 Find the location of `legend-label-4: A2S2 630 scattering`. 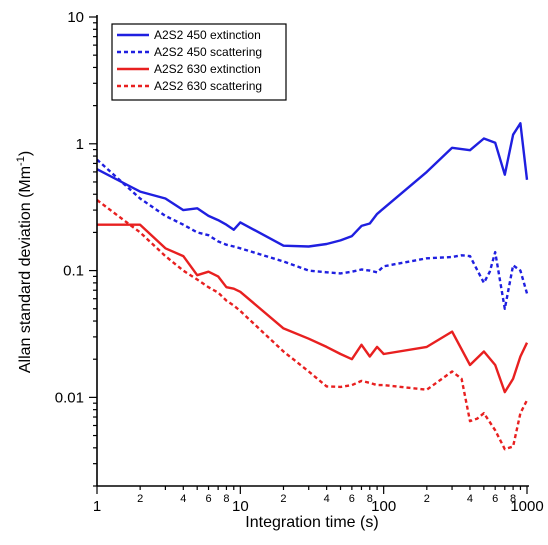

legend-label-4: A2S2 630 scattering is located at coordinates (208, 86).